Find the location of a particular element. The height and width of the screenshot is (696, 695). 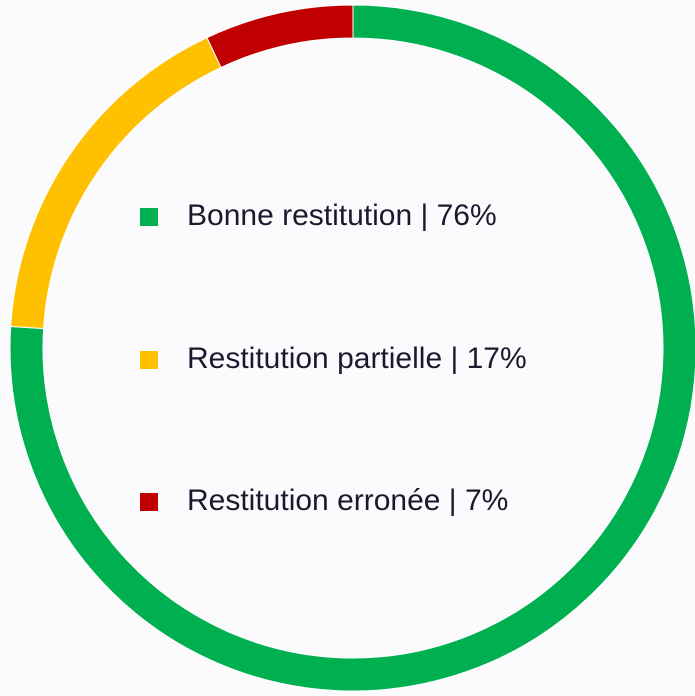

legend-label: Bonne restitution | 76% is located at coordinates (342, 215).